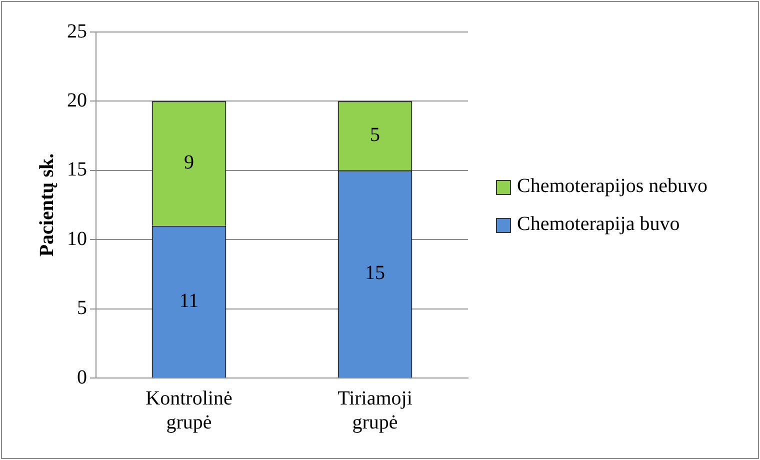  I want to click on data-label: 11, so click(189, 301).